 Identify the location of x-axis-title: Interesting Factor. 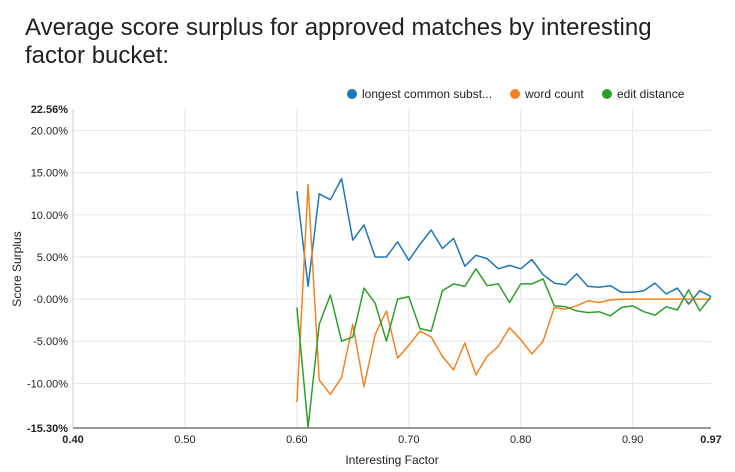
(391, 460).